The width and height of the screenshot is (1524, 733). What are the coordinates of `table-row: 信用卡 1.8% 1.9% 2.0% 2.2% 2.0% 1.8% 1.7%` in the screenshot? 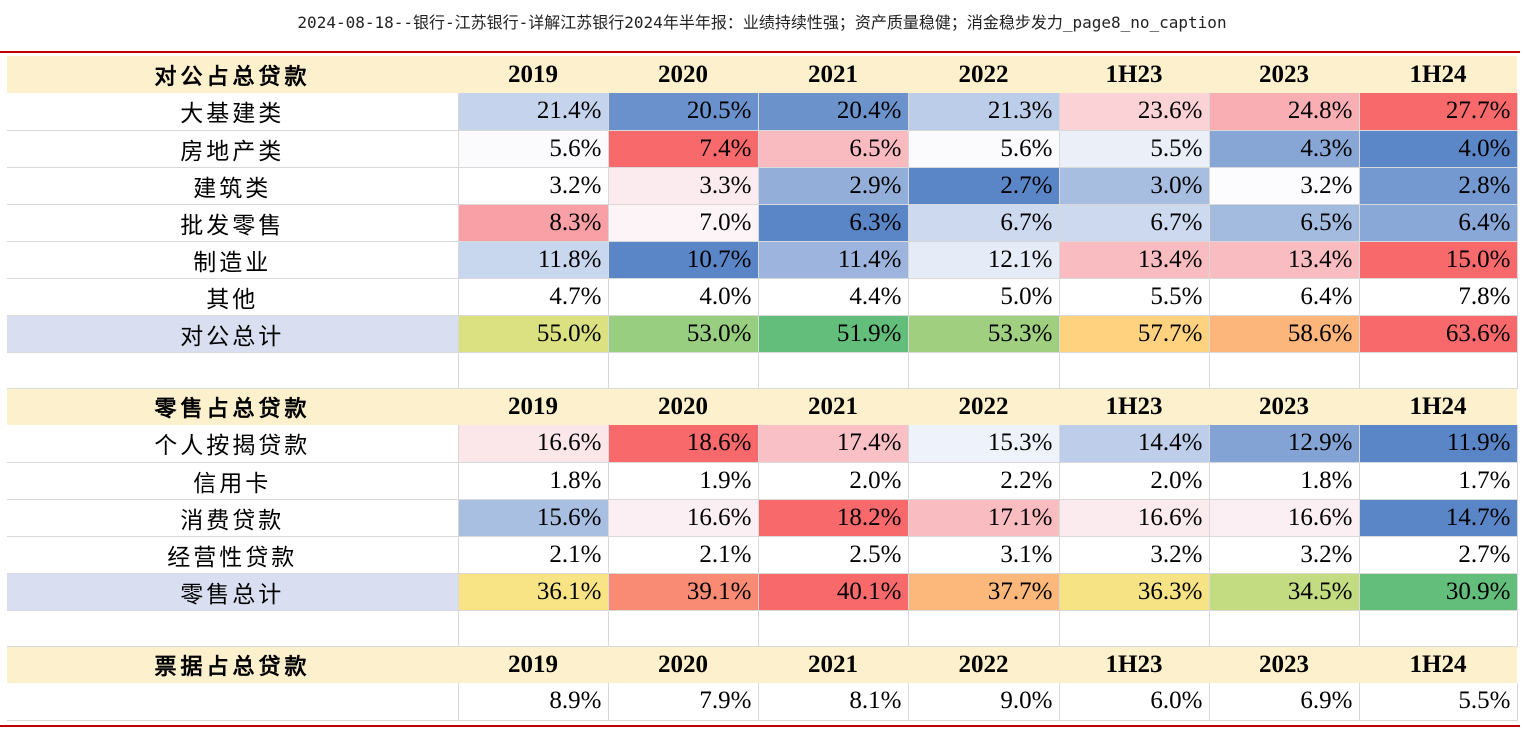 It's located at (762, 481).